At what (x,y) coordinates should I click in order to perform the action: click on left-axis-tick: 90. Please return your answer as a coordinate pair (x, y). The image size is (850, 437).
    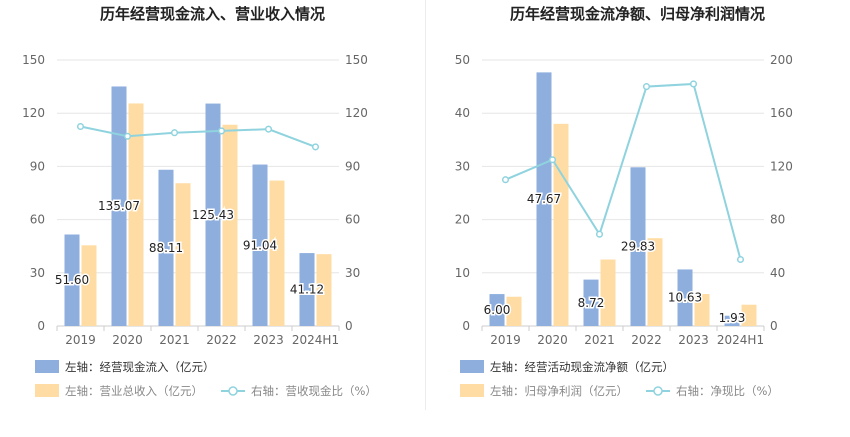
    Looking at the image, I should click on (37, 166).